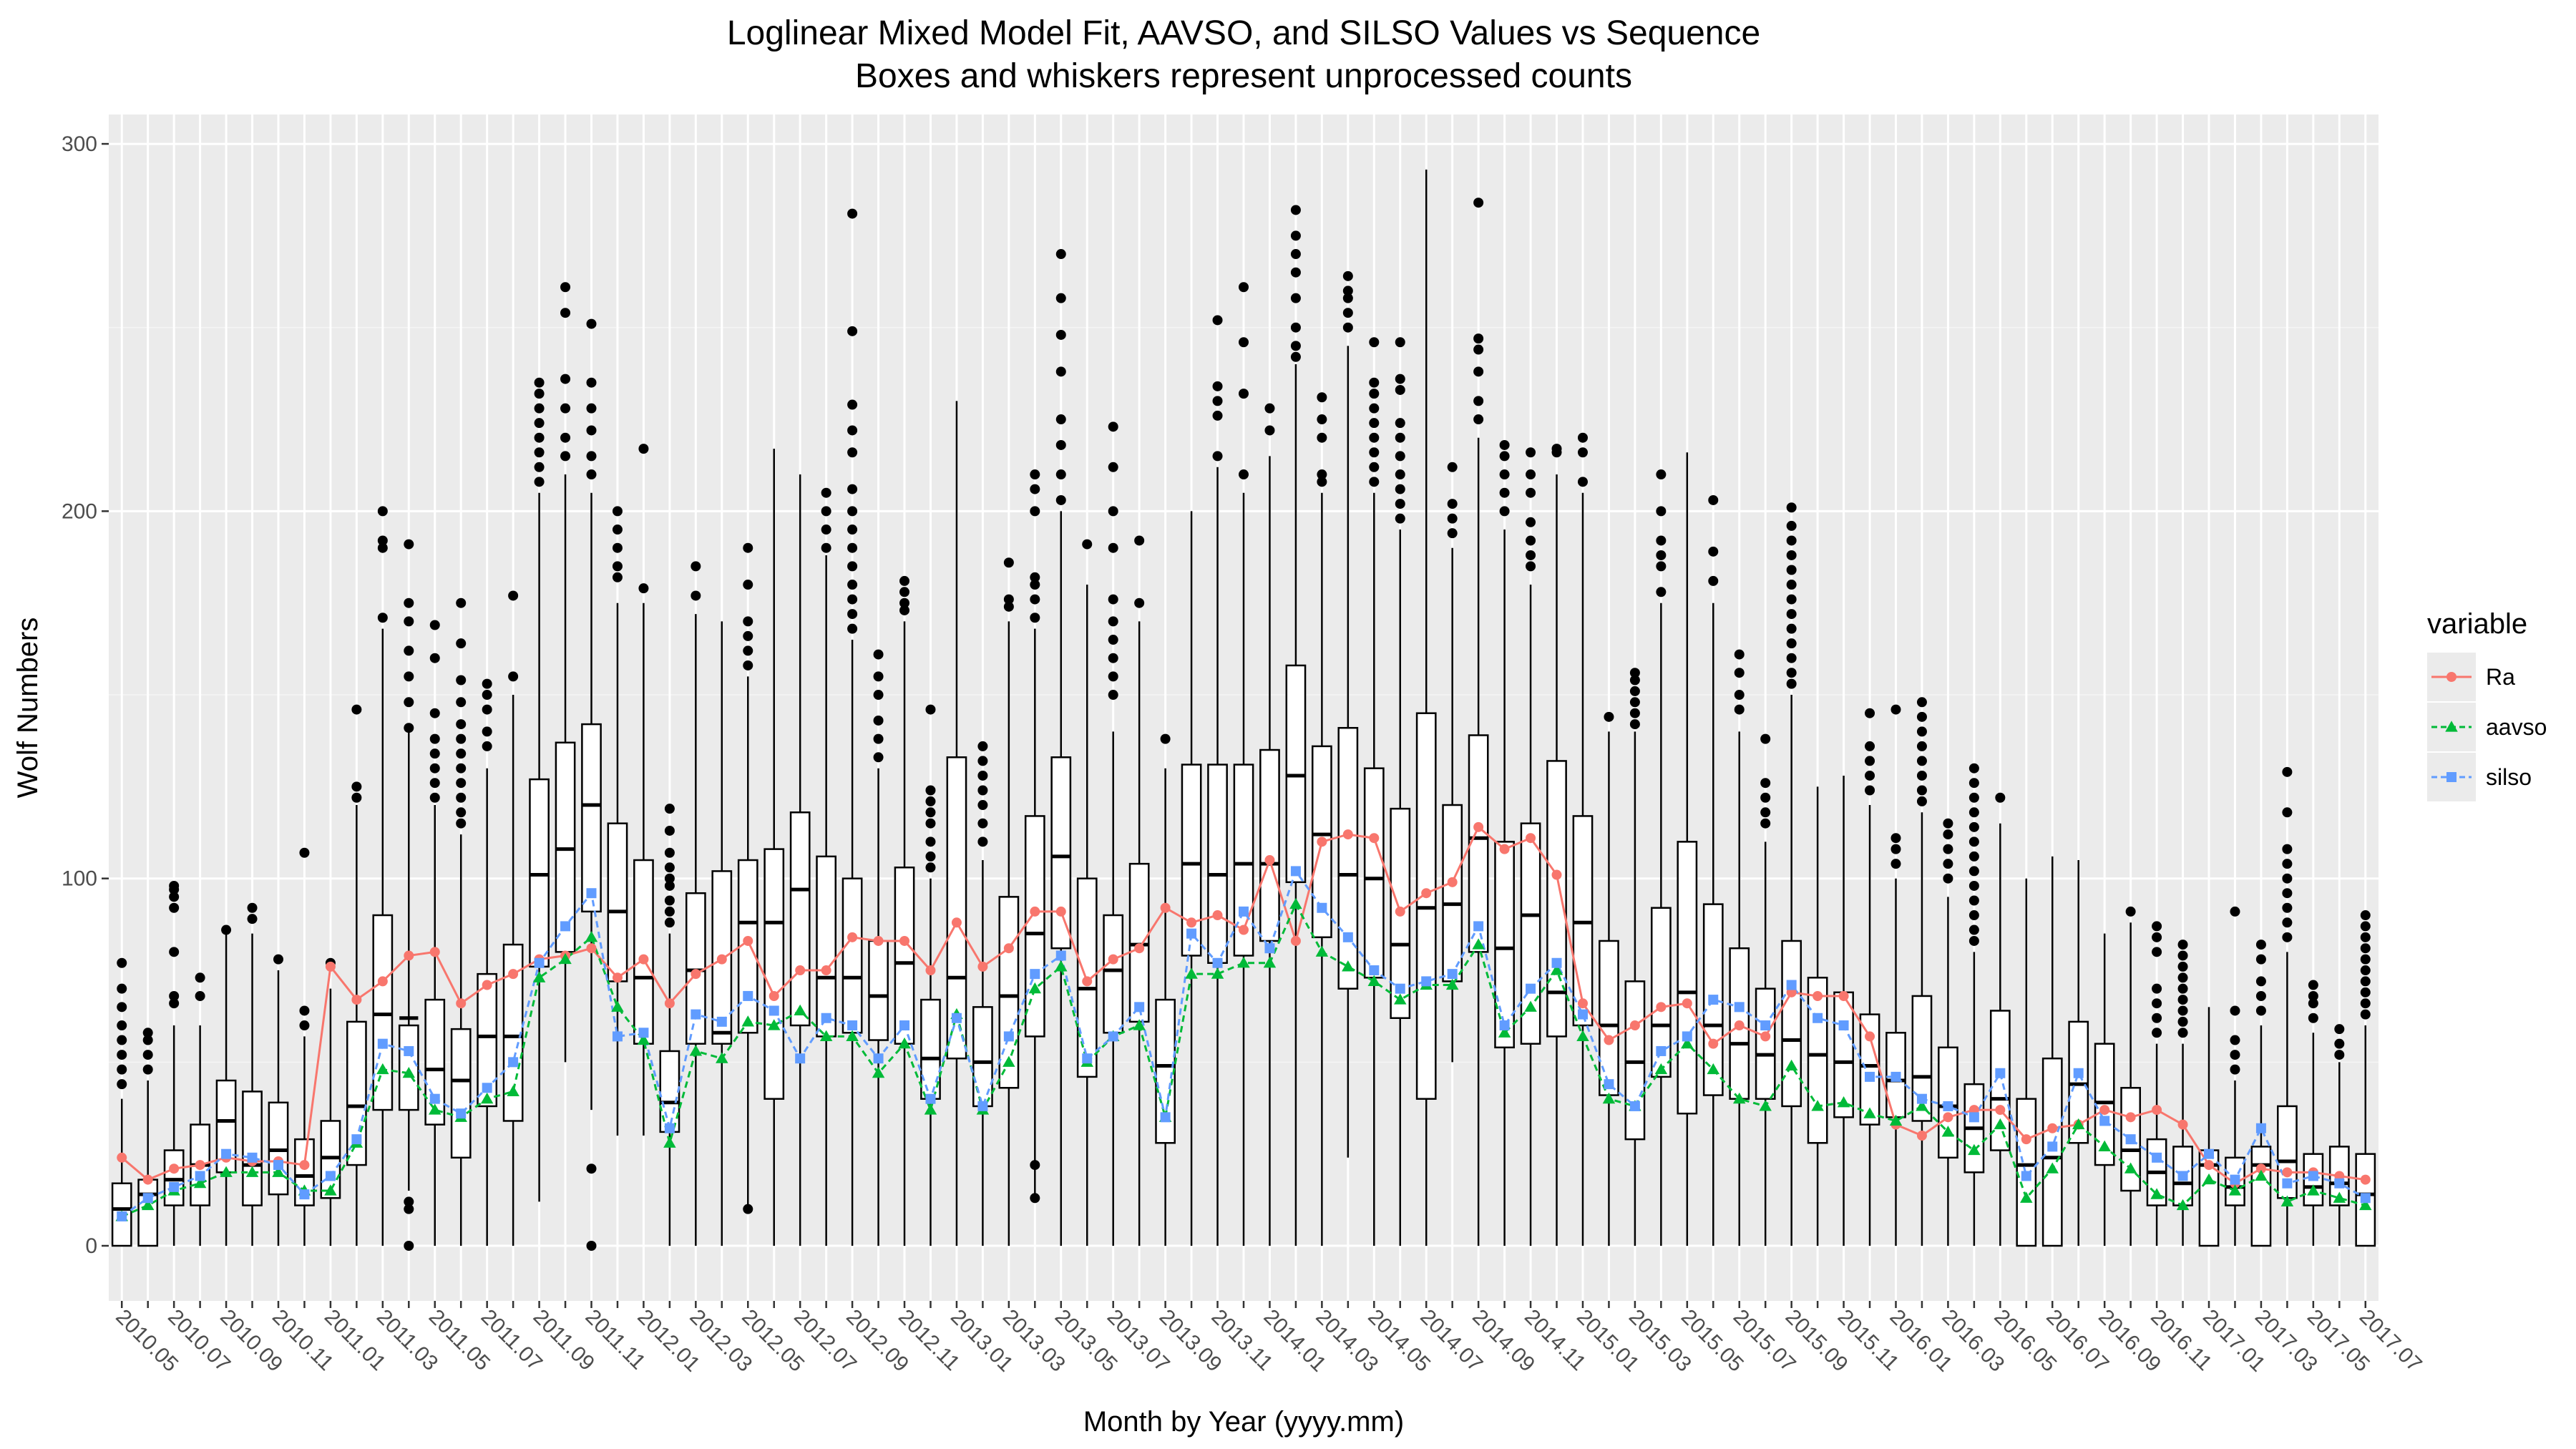 The height and width of the screenshot is (1449, 2576). Describe the element at coordinates (2287, 1006) in the screenshot. I see `box-2017.04` at that location.